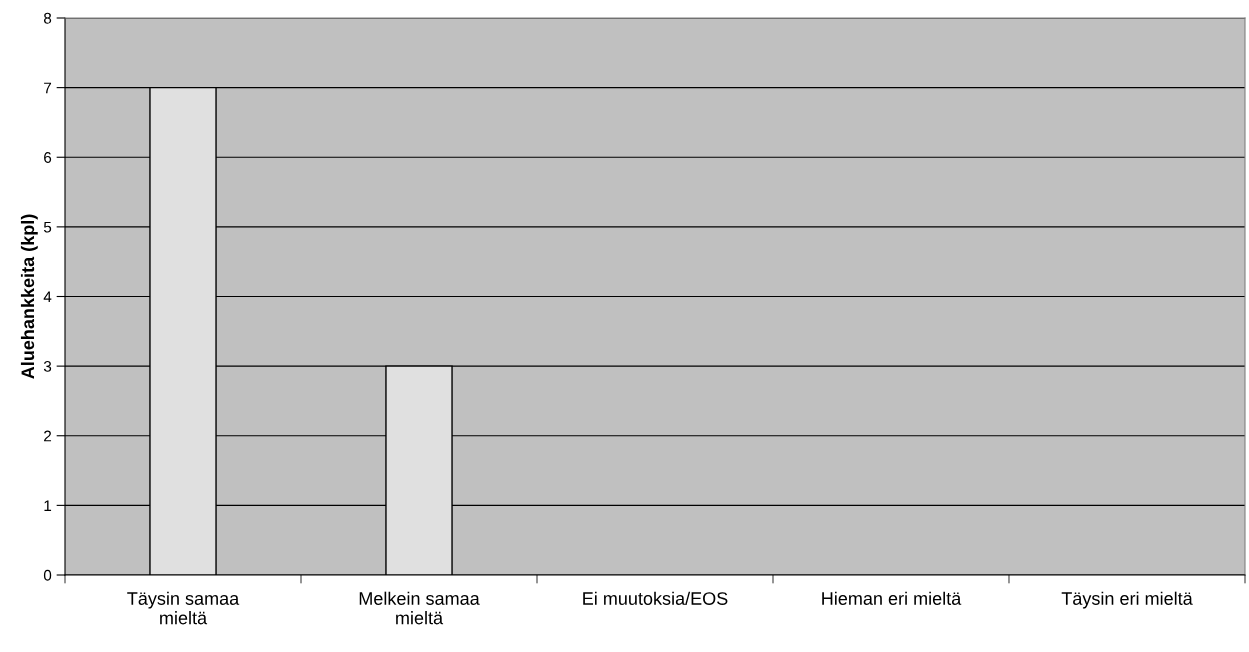 Image resolution: width=1249 pixels, height=652 pixels. Describe the element at coordinates (48, 505) in the screenshot. I see `y-tick-label: 1` at that location.